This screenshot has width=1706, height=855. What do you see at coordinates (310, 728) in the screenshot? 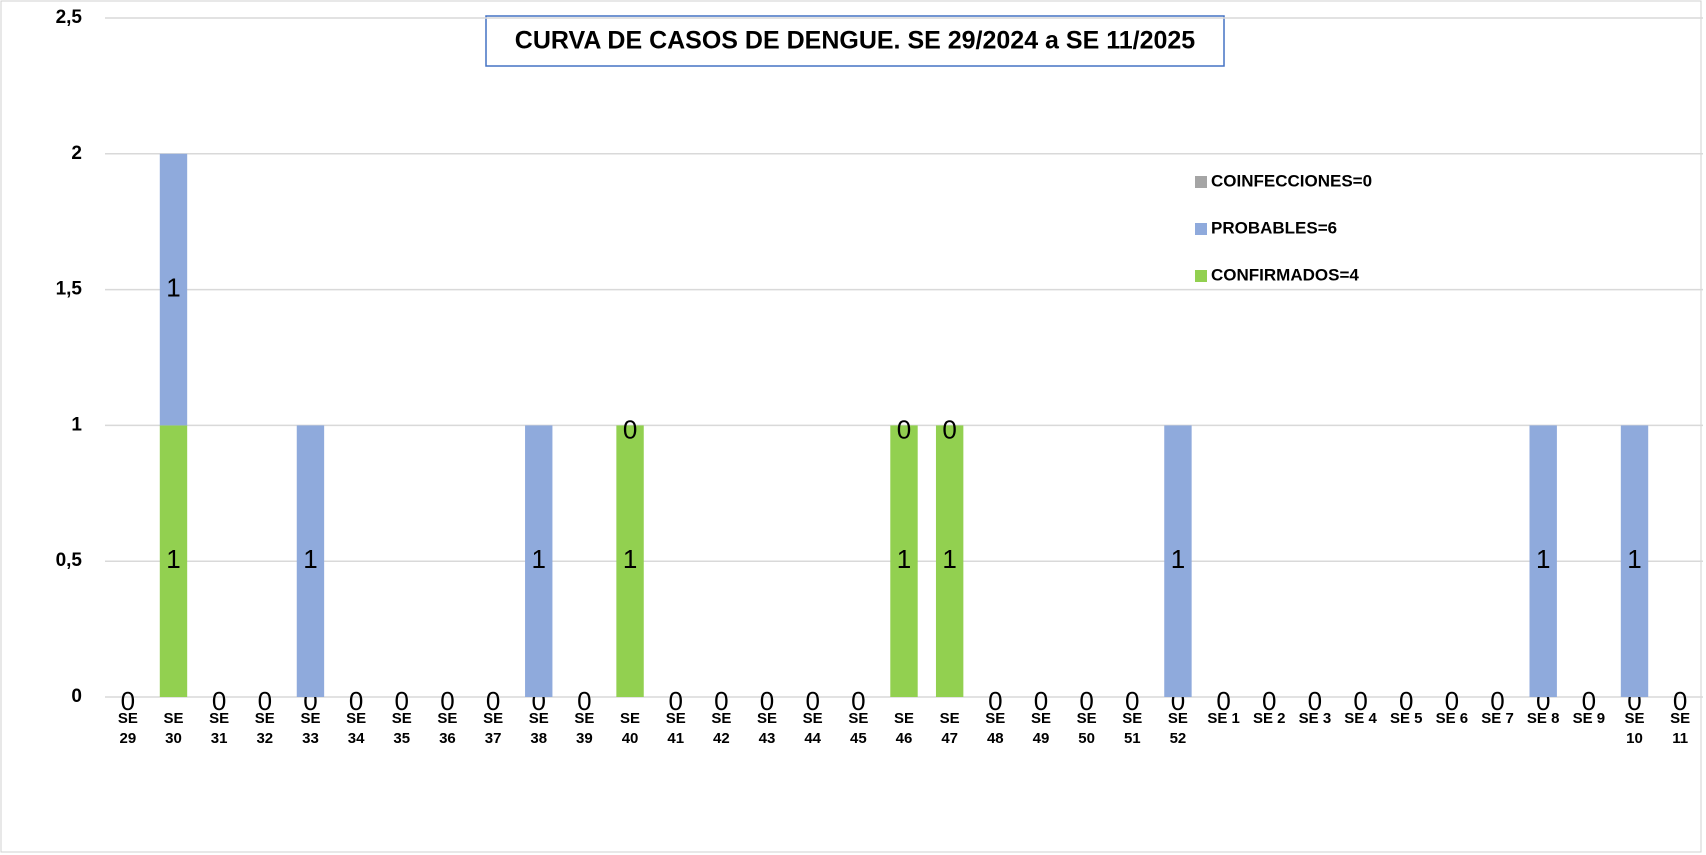
I see `x-tick-label: SE 33` at bounding box center [310, 728].